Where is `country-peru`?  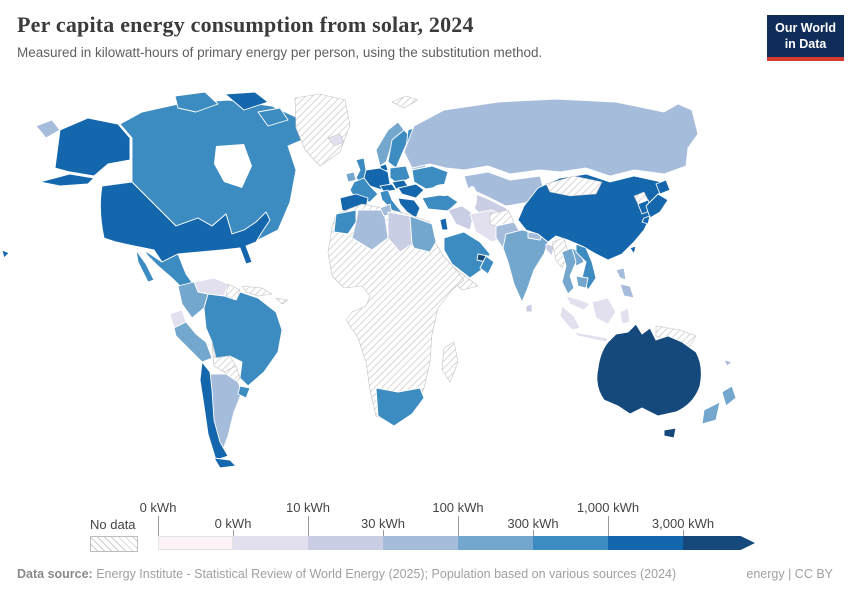 country-peru is located at coordinates (193, 342).